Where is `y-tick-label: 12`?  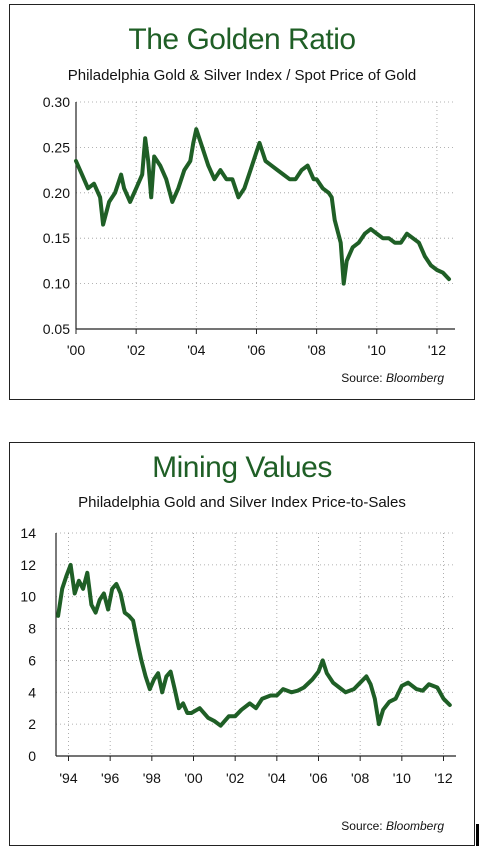
y-tick-label: 12 is located at coordinates (28, 565).